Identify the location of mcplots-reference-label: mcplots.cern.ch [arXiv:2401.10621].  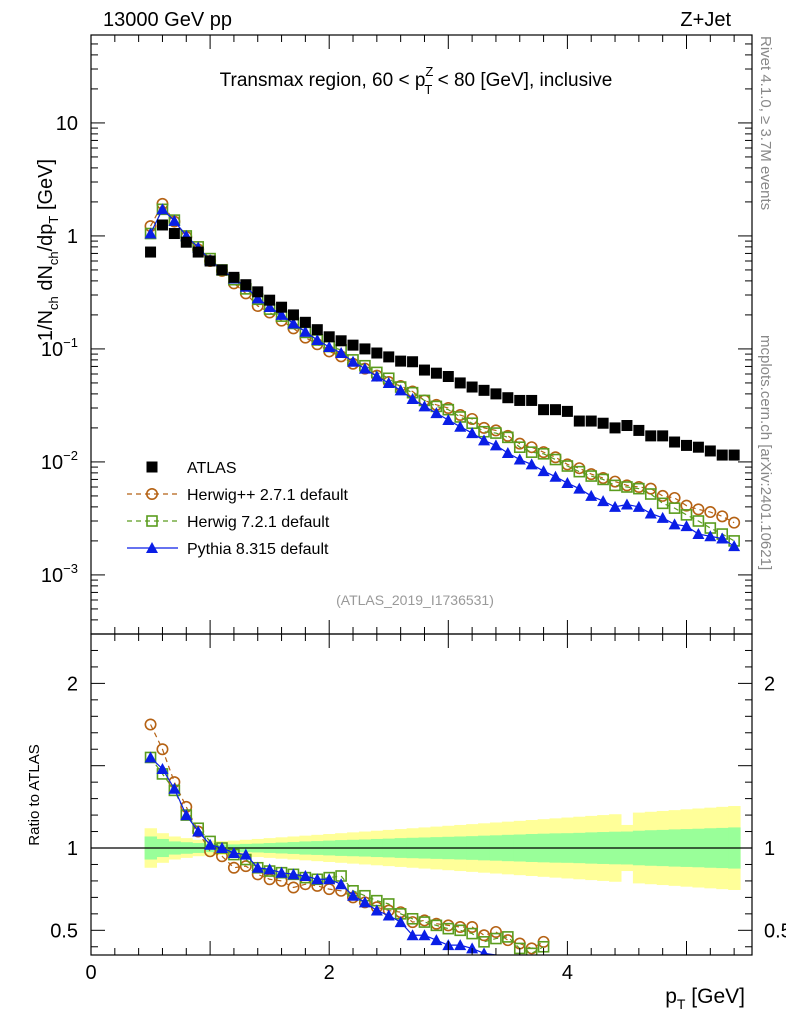
(765, 452).